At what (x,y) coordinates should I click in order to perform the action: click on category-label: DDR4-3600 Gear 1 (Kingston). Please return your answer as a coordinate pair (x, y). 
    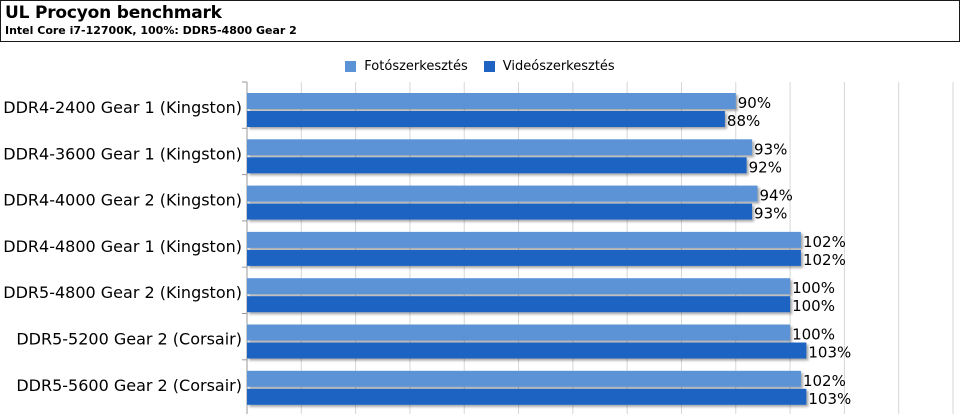
    Looking at the image, I should click on (122, 153).